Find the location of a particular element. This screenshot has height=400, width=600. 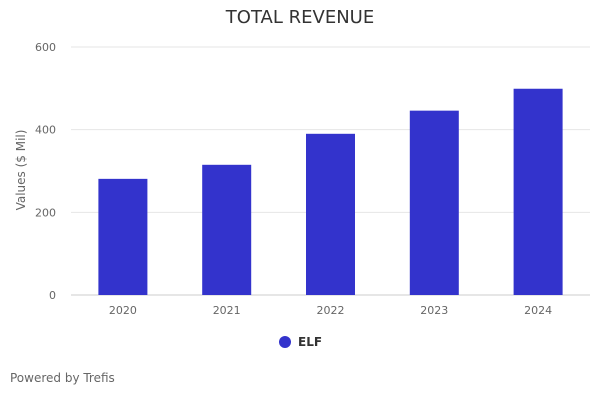

x-tick-label: 2021 is located at coordinates (227, 310).